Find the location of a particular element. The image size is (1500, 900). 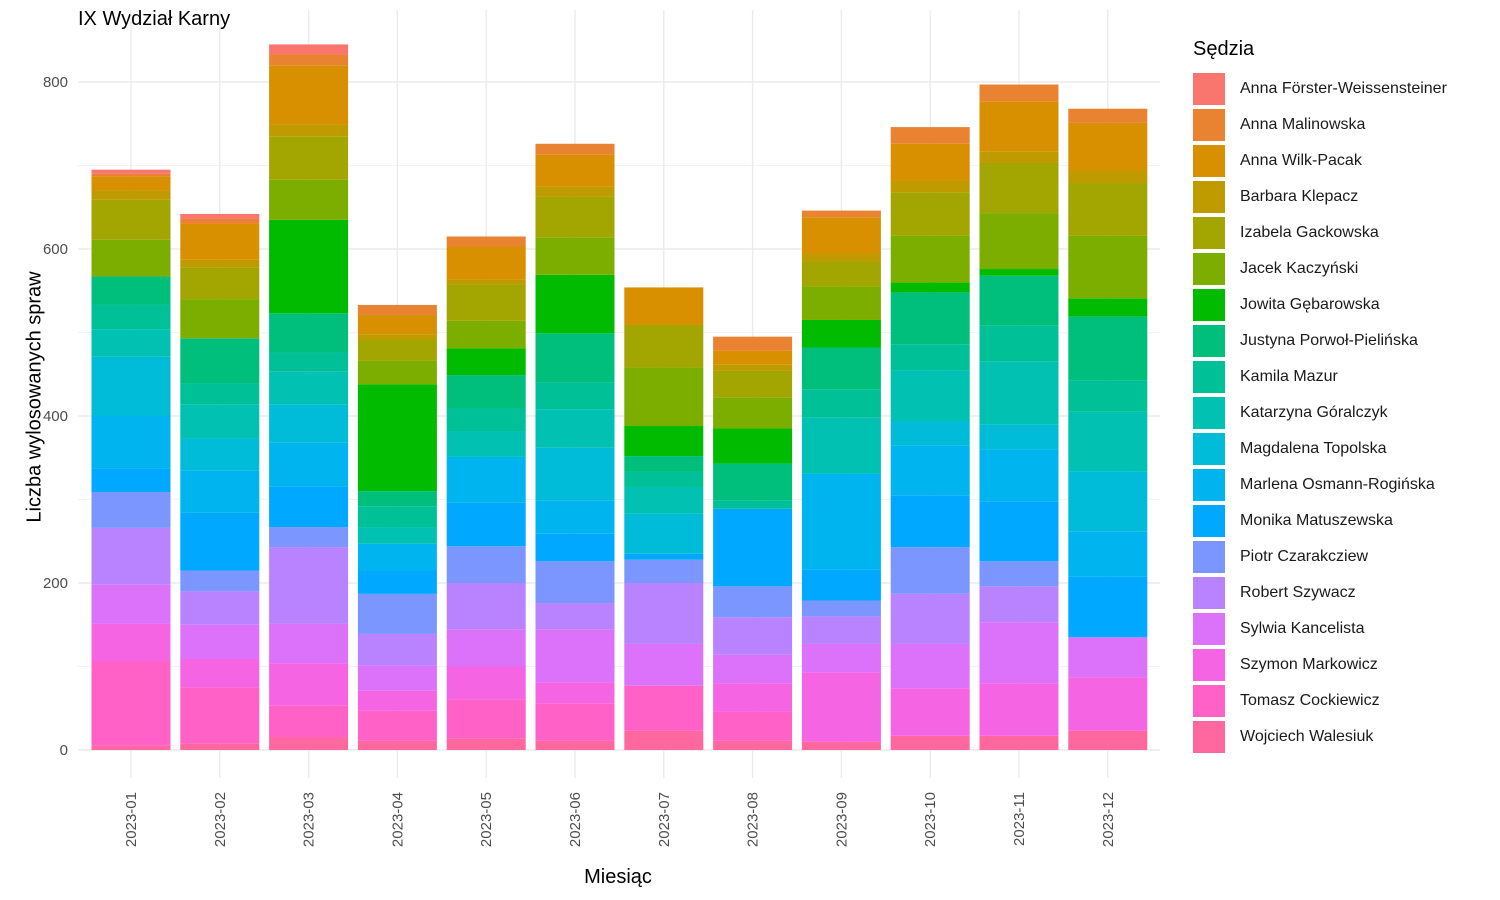

bar-segment: Marlena Osmann-Rogińska 2023-10: 60 is located at coordinates (930, 470).